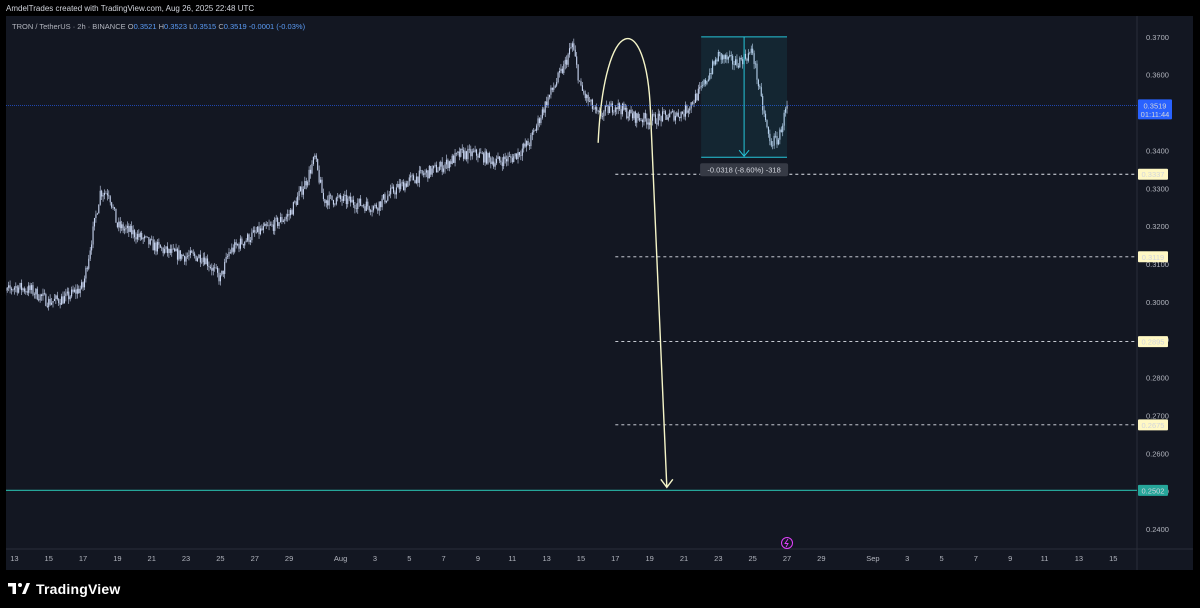  What do you see at coordinates (1113, 558) in the screenshot?
I see `x-tick-label: 15` at bounding box center [1113, 558].